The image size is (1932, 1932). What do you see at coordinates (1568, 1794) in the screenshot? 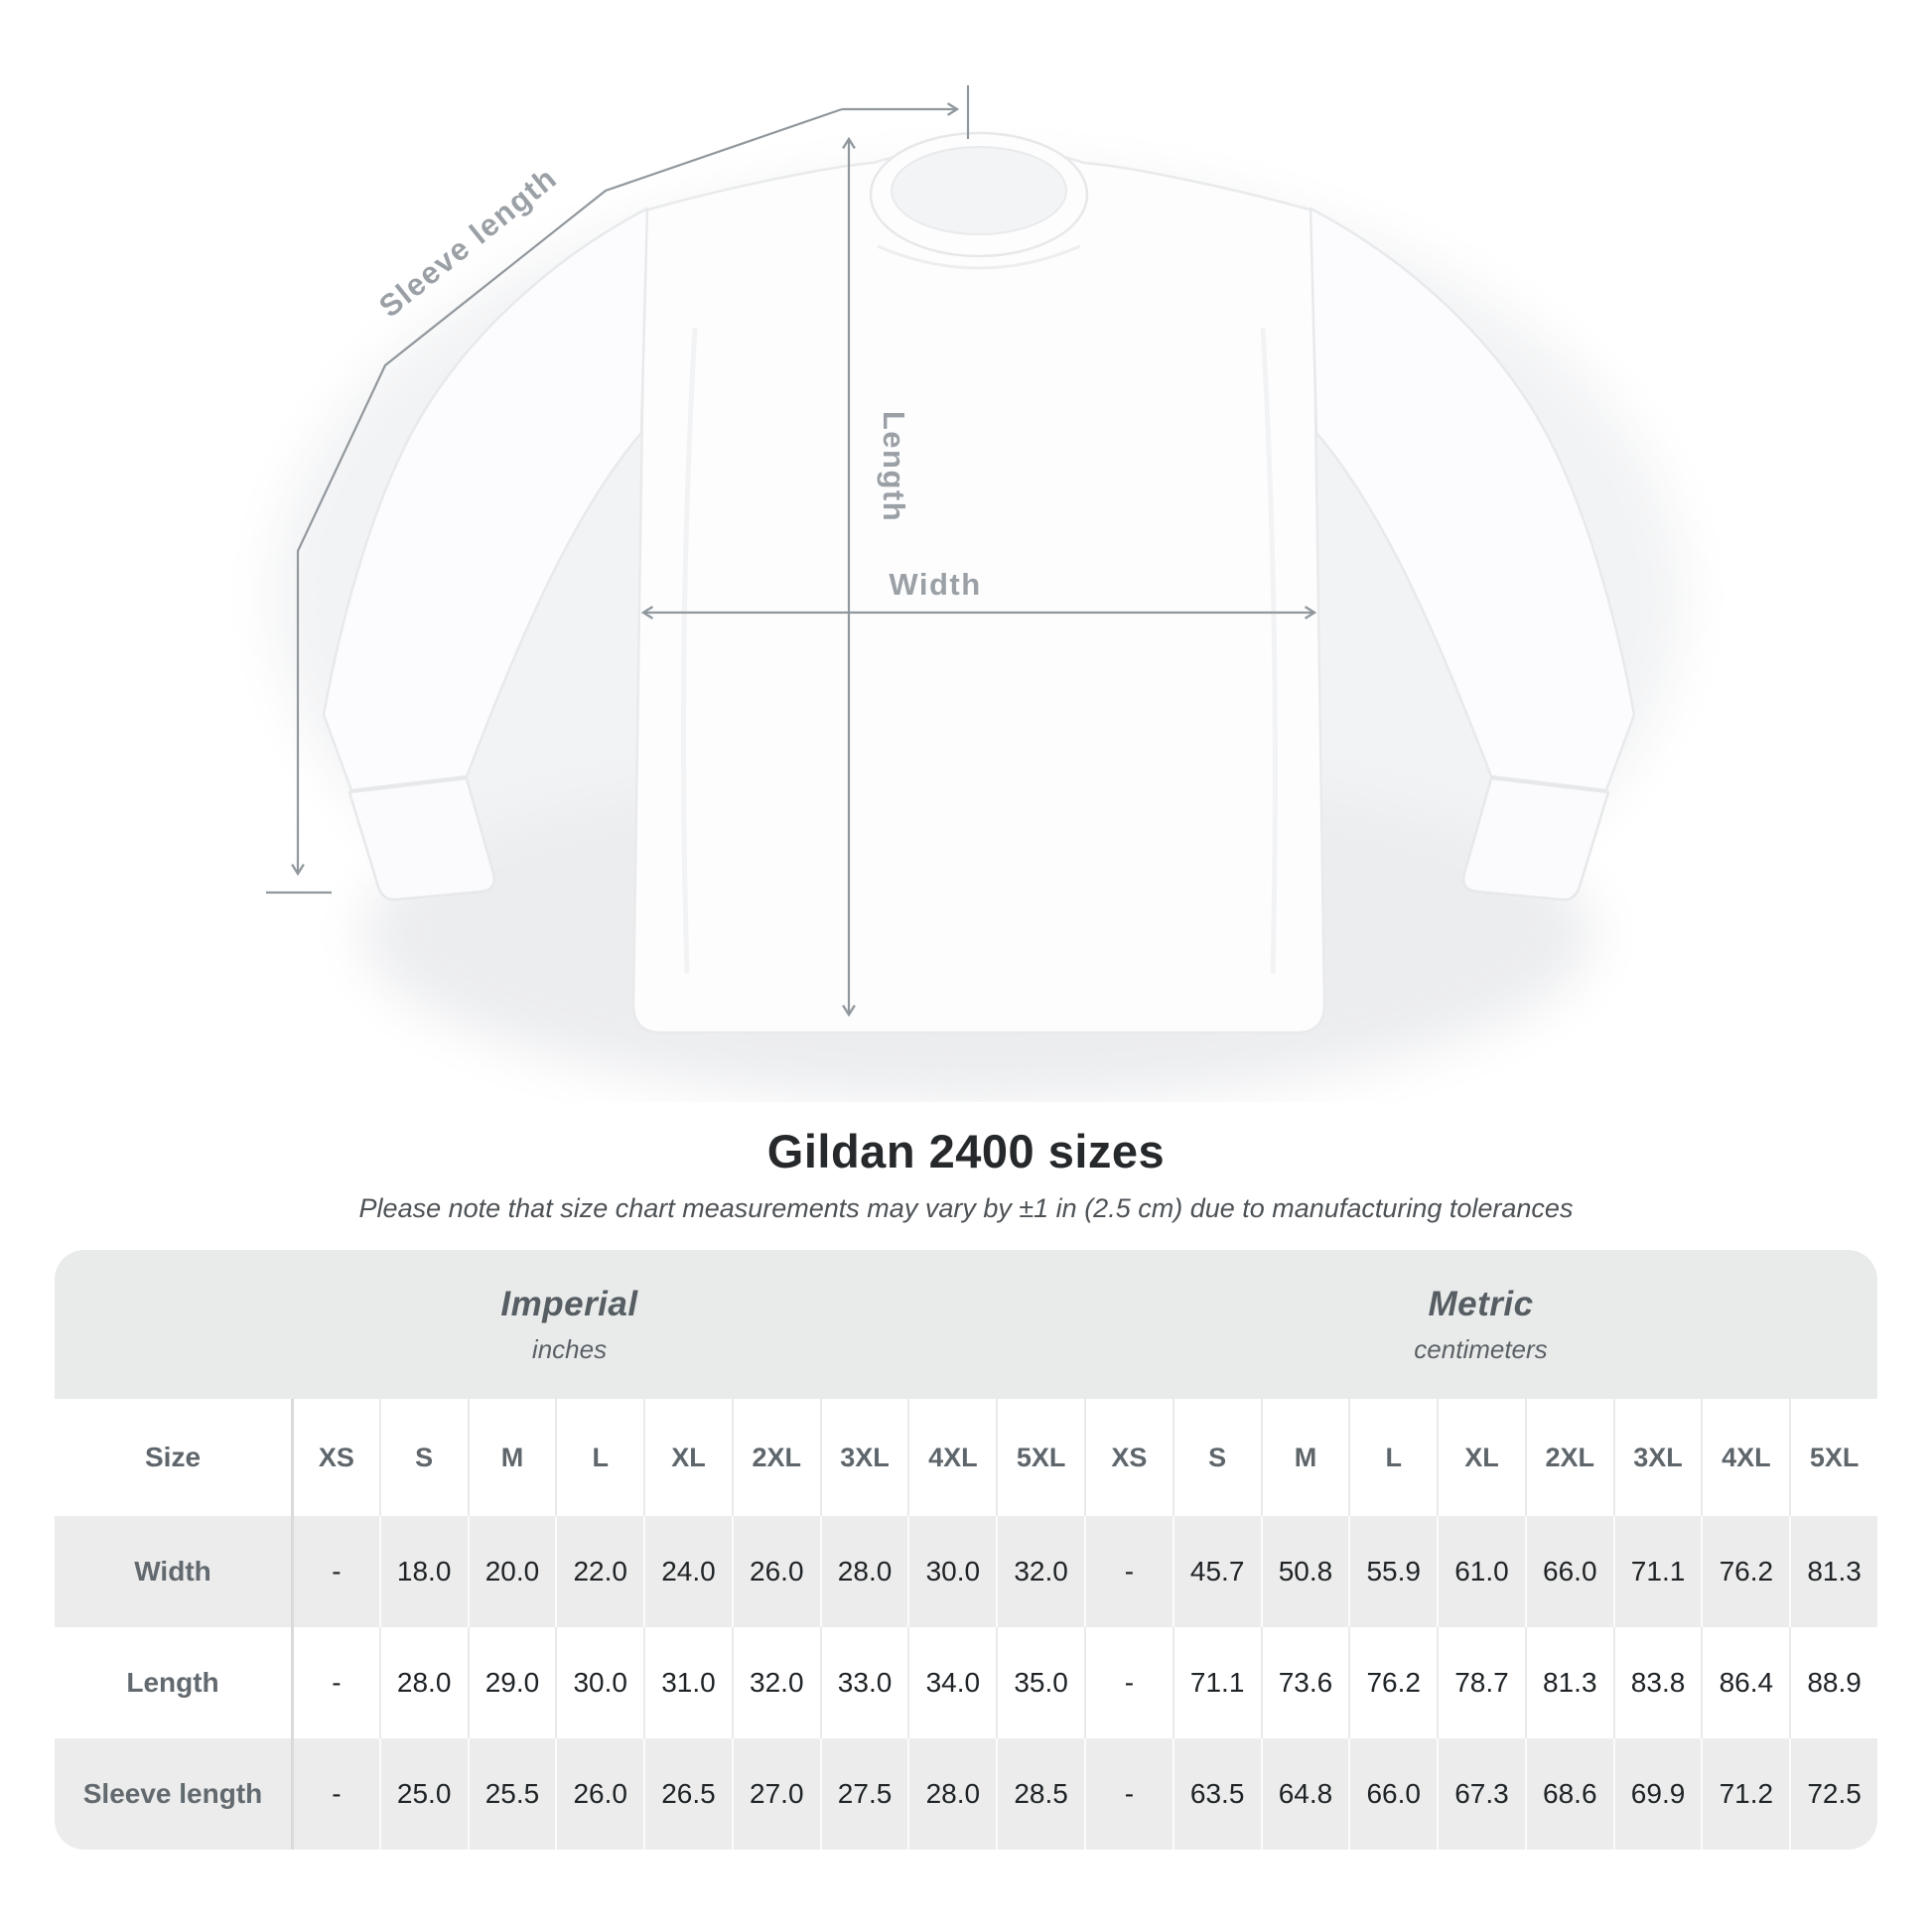
I see `table-cell: 68.6` at bounding box center [1568, 1794].